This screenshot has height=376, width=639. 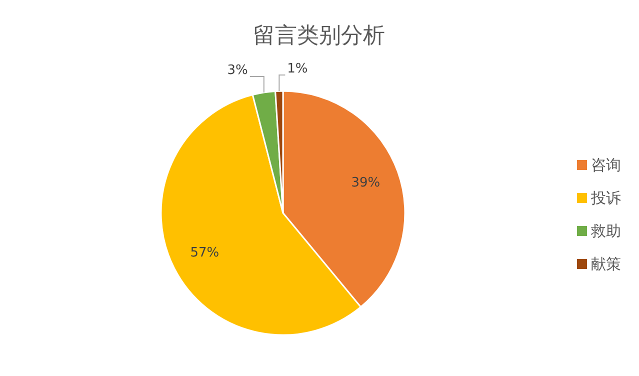 What do you see at coordinates (237, 70) in the screenshot?
I see `data-label: 3%` at bounding box center [237, 70].